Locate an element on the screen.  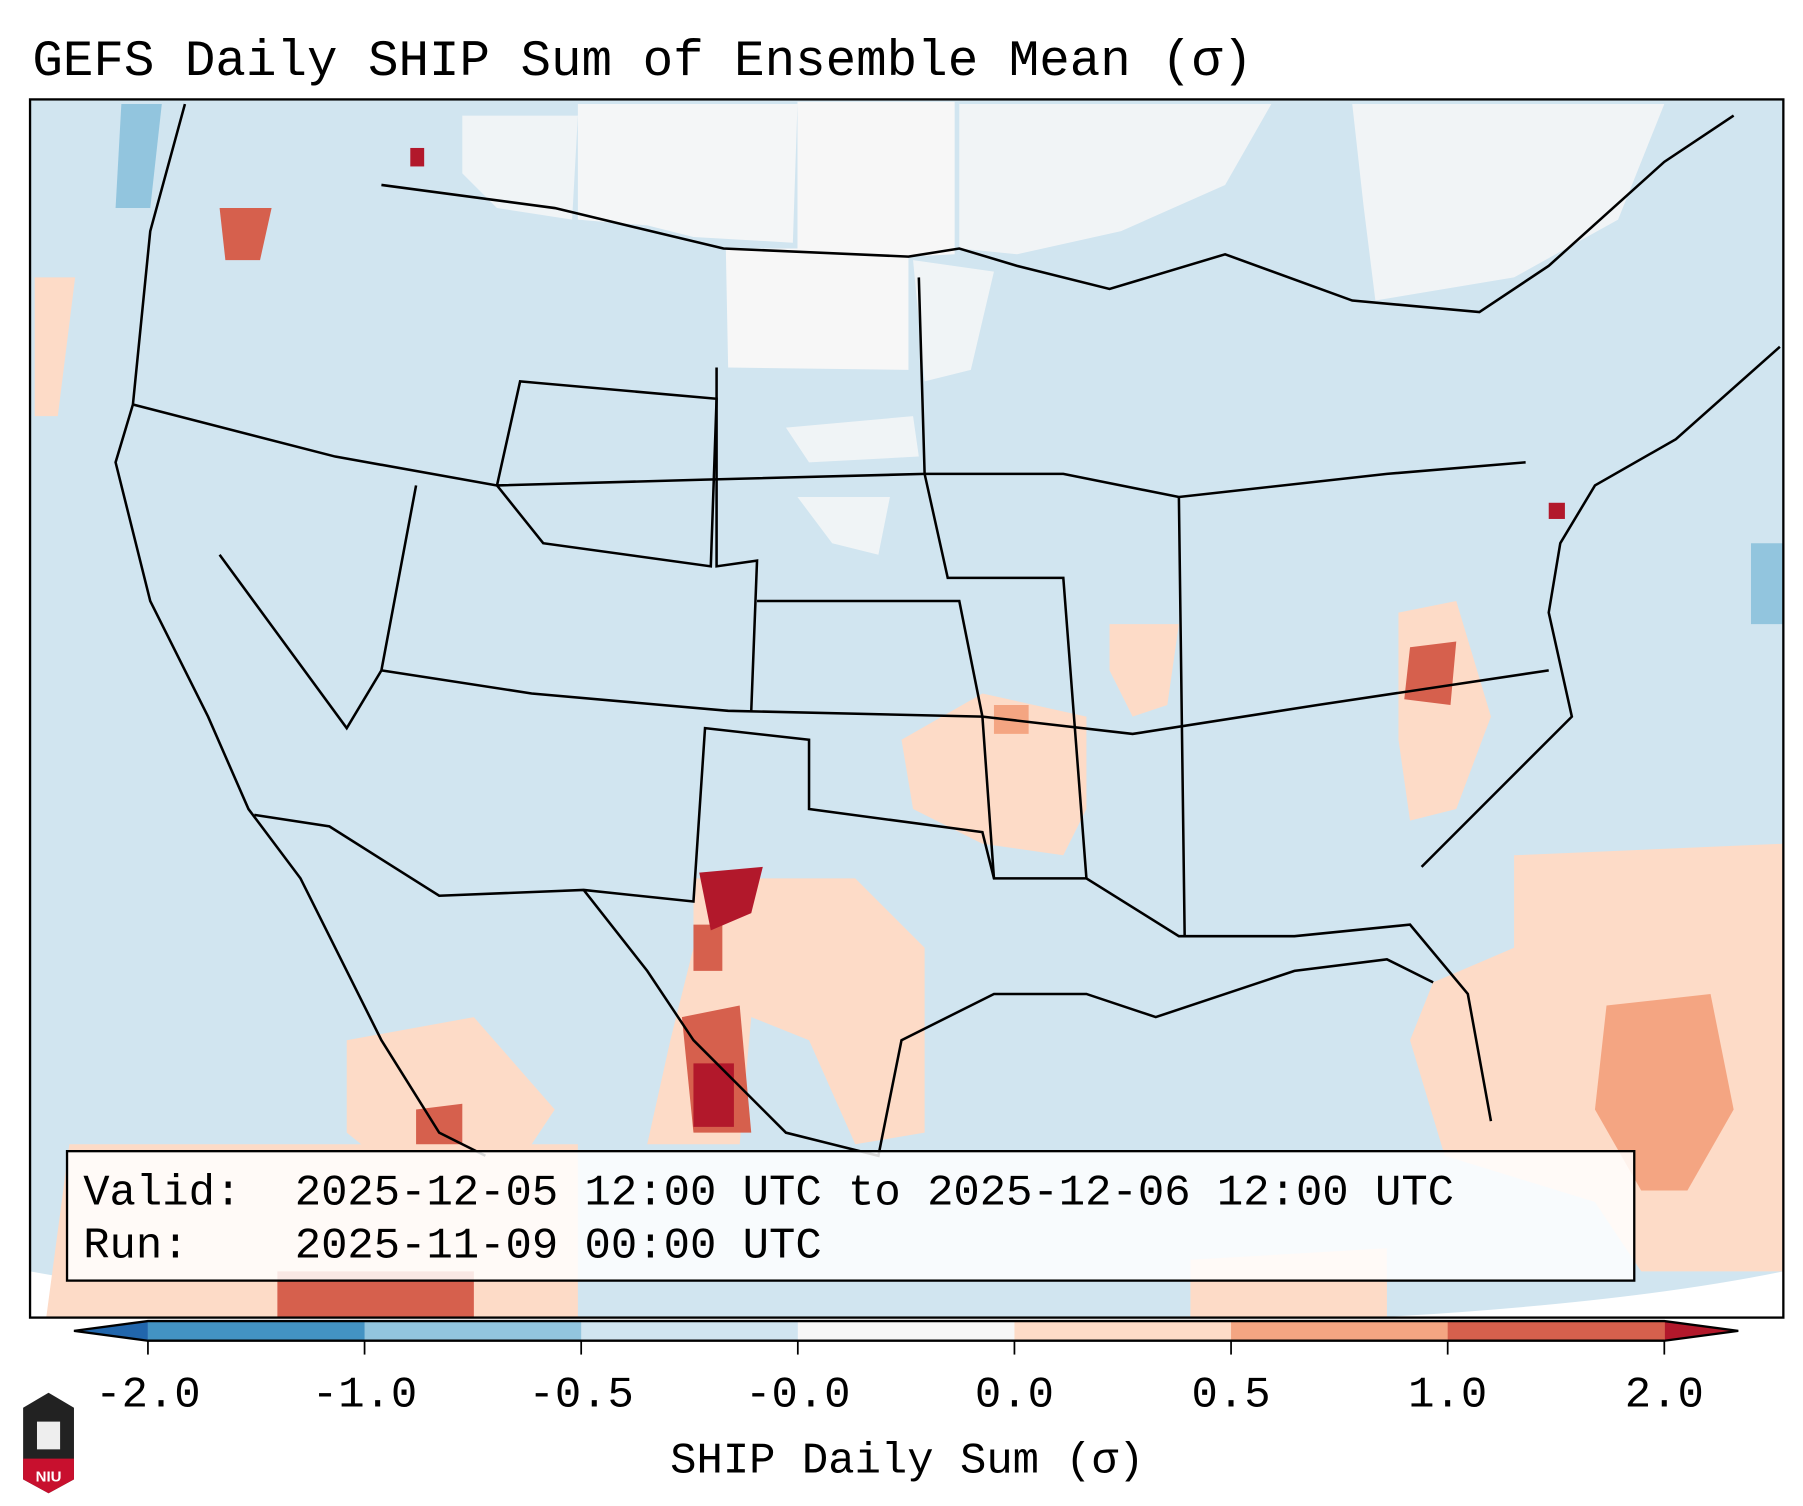
colorbar-tick-label: 0.5 is located at coordinates (1231, 1396).